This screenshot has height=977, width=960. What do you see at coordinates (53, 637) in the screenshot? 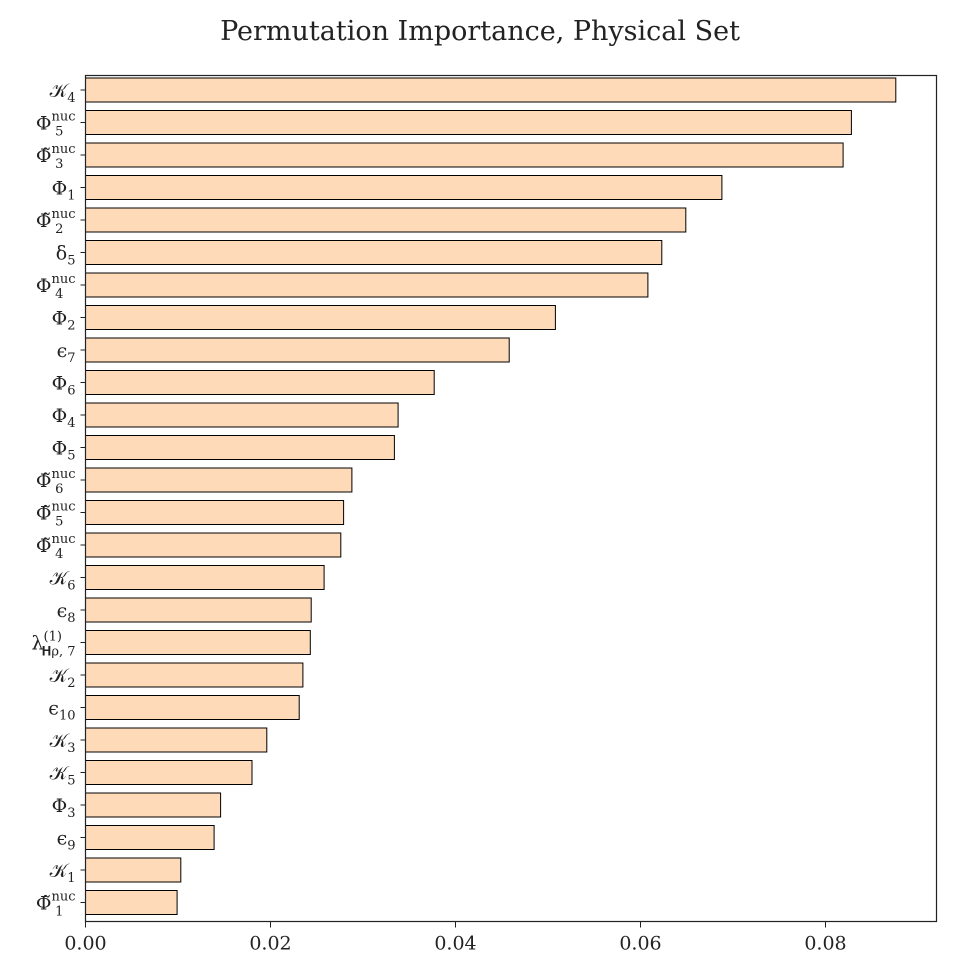
I see `category-label-sup: (1)` at bounding box center [53, 637].